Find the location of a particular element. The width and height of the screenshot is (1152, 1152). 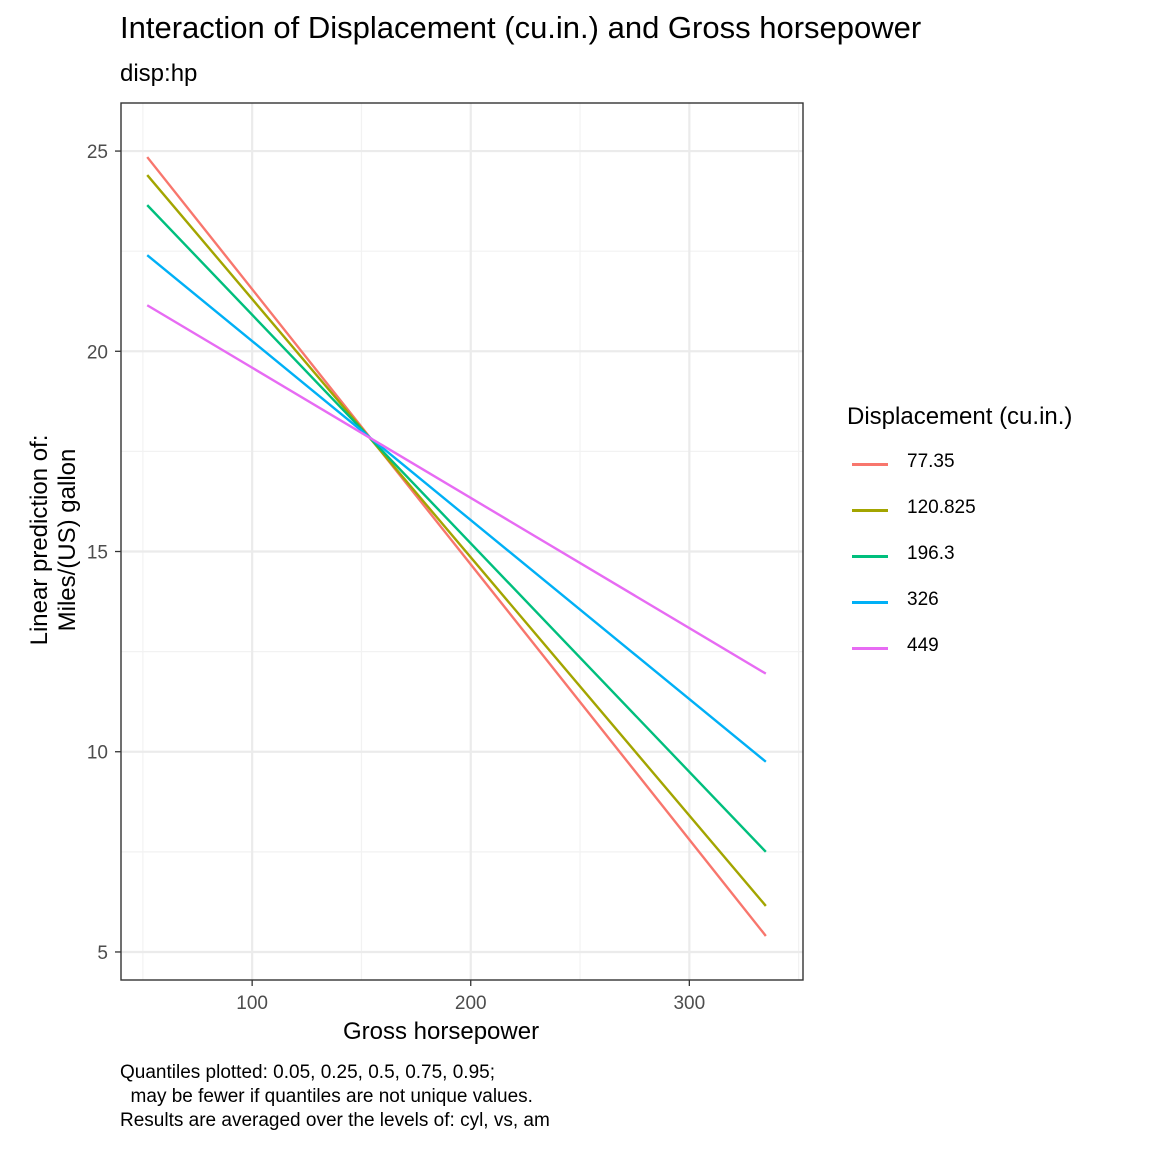

legend-label: 120.825 is located at coordinates (941, 507).